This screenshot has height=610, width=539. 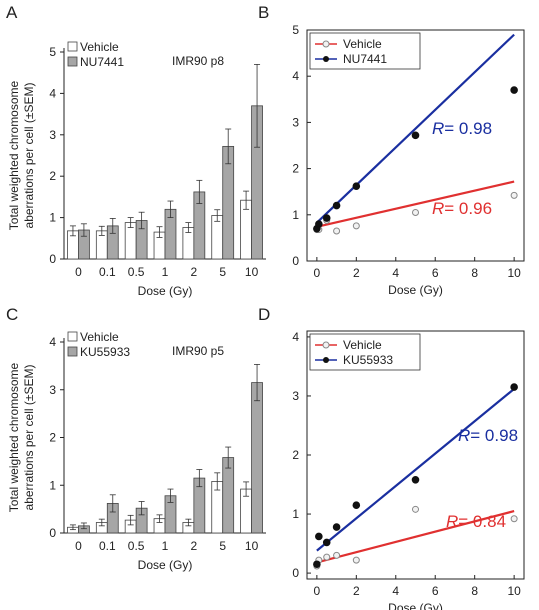 What do you see at coordinates (462, 208) in the screenshot?
I see `correlation-label: R= 0.96` at bounding box center [462, 208].